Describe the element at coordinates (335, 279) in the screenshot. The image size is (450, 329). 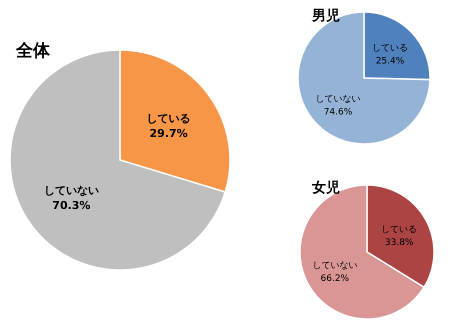
I see `data-label: 66.2%` at that location.